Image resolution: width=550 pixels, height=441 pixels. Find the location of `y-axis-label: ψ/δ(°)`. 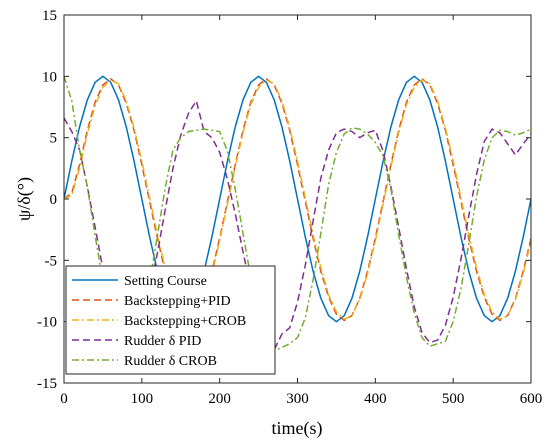

y-axis-label: ψ/δ(°) is located at coordinates (24, 199).